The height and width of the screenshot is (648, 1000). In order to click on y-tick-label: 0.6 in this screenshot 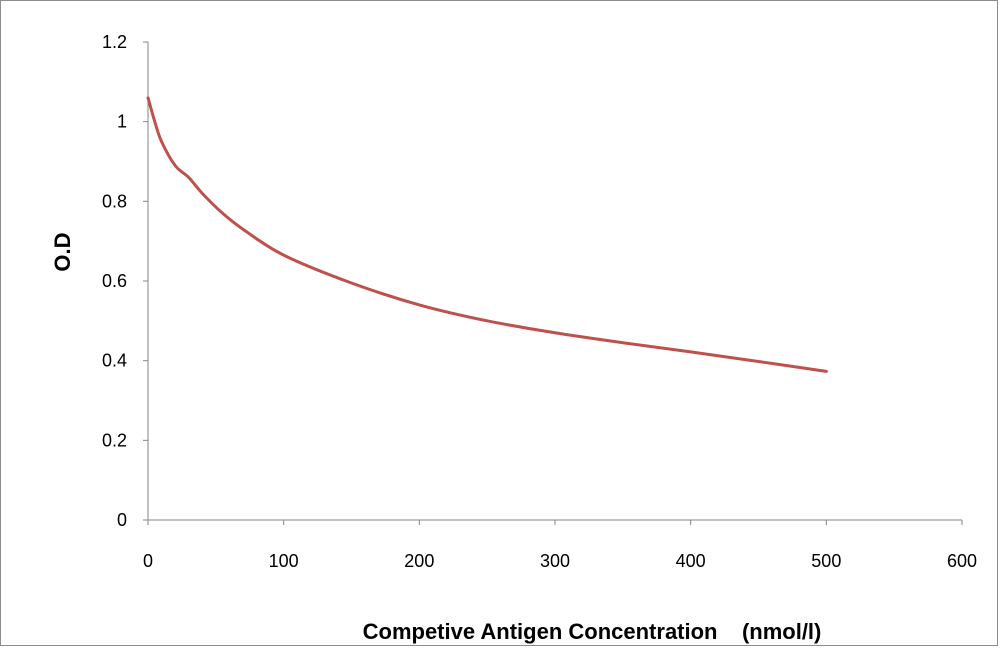, I will do `click(114, 281)`.